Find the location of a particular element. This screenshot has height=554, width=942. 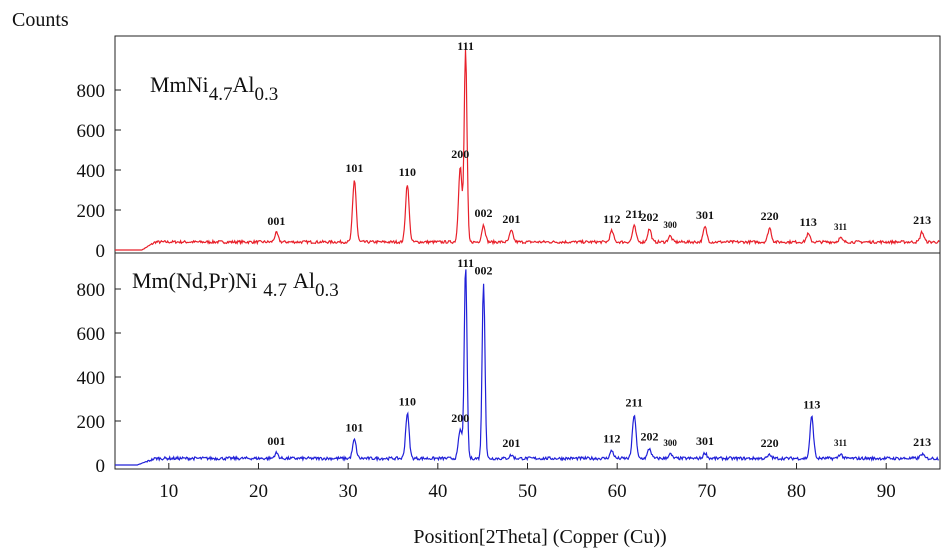

sample-label-part: Mm(Nd,Pr)Ni is located at coordinates (194, 280).